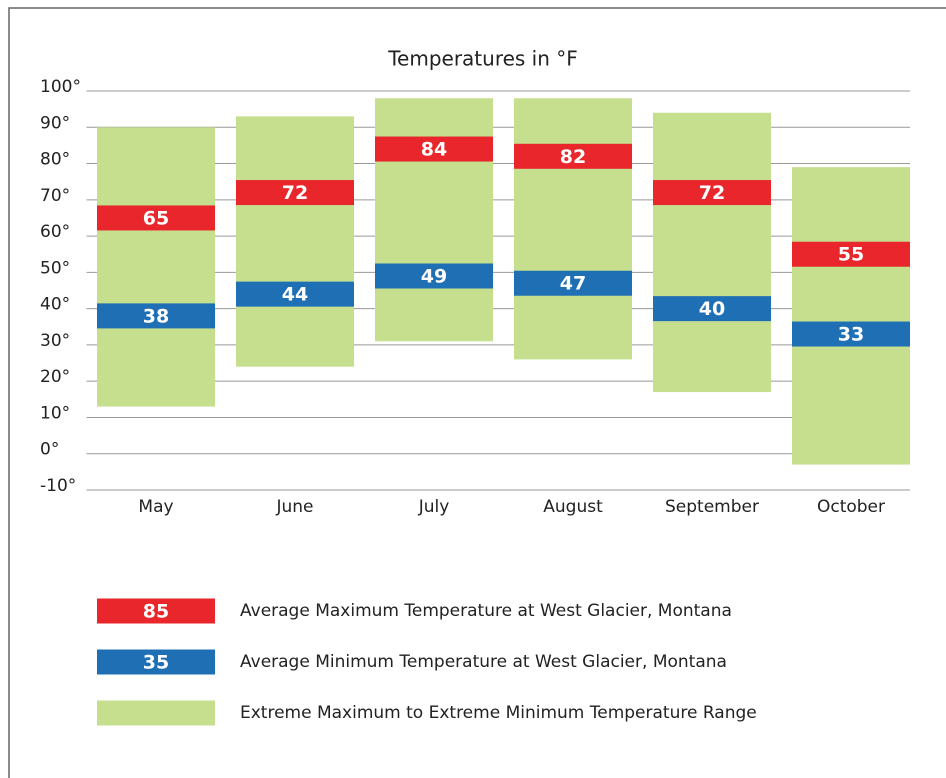 Image resolution: width=946 pixels, height=778 pixels. Describe the element at coordinates (55, 268) in the screenshot. I see `y-tick-label: 50°` at that location.